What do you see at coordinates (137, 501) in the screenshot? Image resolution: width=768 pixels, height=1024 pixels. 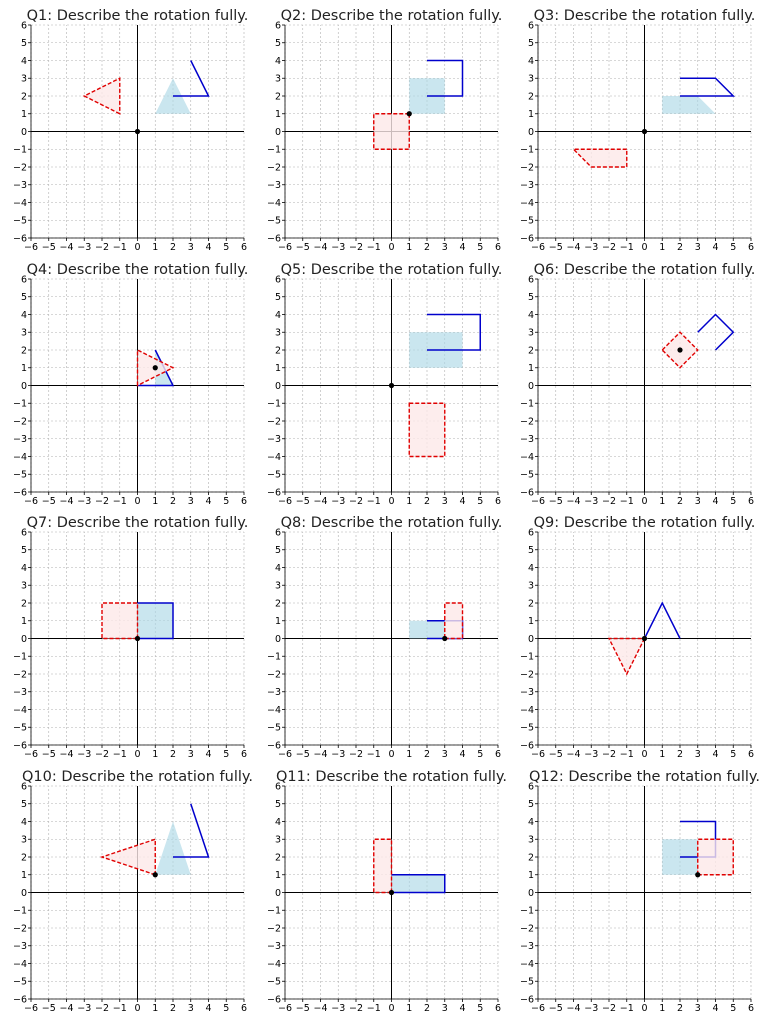 I see `x-tick-label: 0` at bounding box center [137, 501].